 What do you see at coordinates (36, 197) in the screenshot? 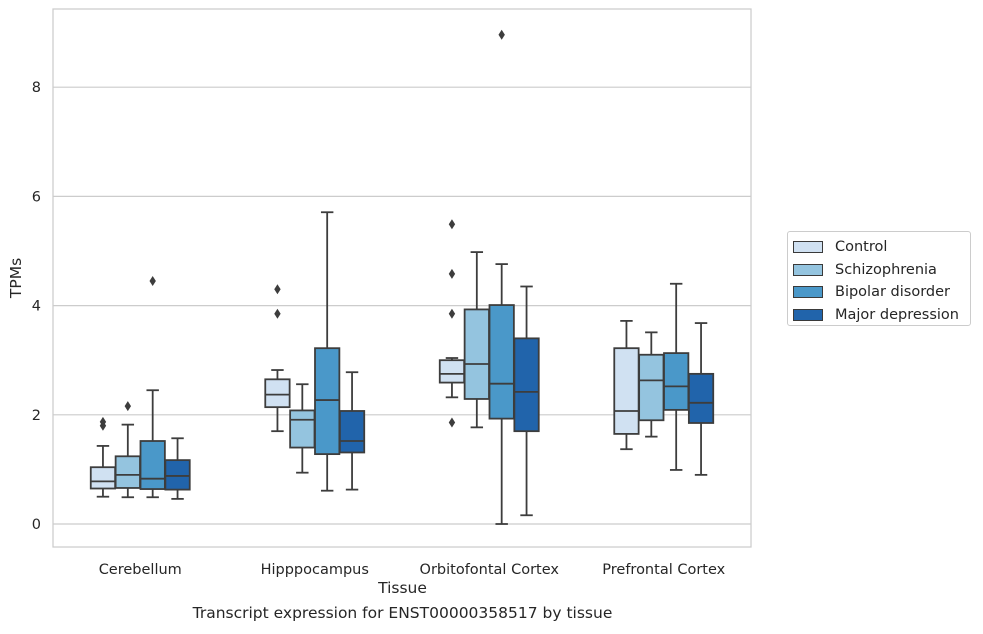
I see `y-tick-label: 6` at bounding box center [36, 197].